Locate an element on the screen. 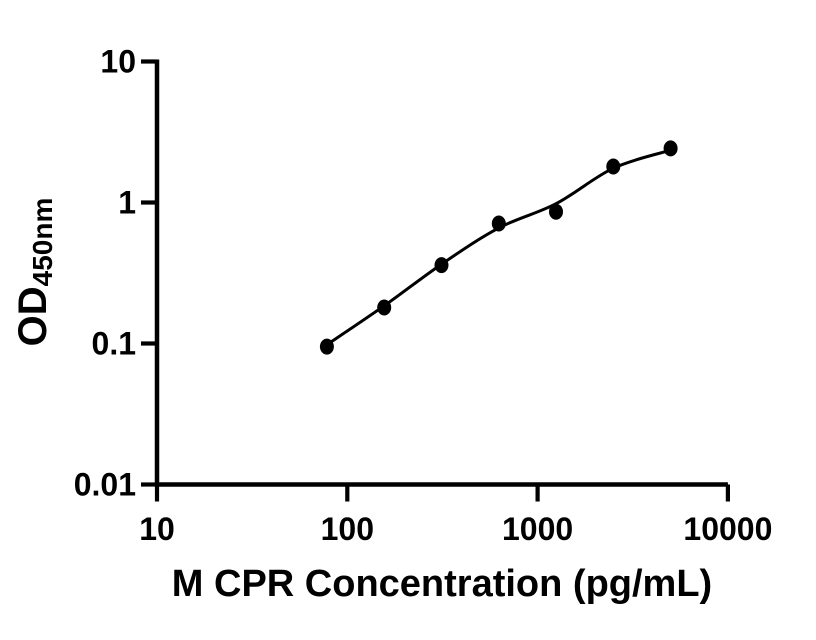  y-axis-tick-labels: 10 1 0.1 0.01 is located at coordinates (105, 273).